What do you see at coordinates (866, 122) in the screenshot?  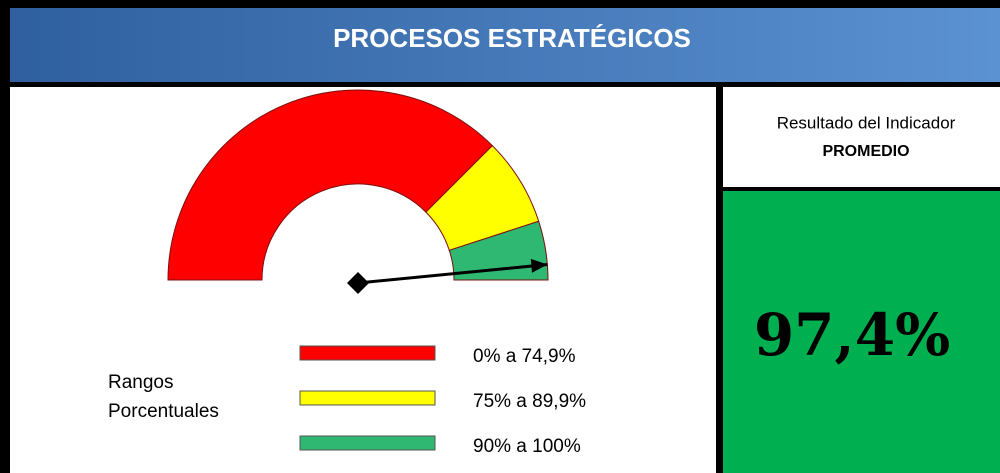 I see `indicator-label: Resultado del Indicador` at bounding box center [866, 122].